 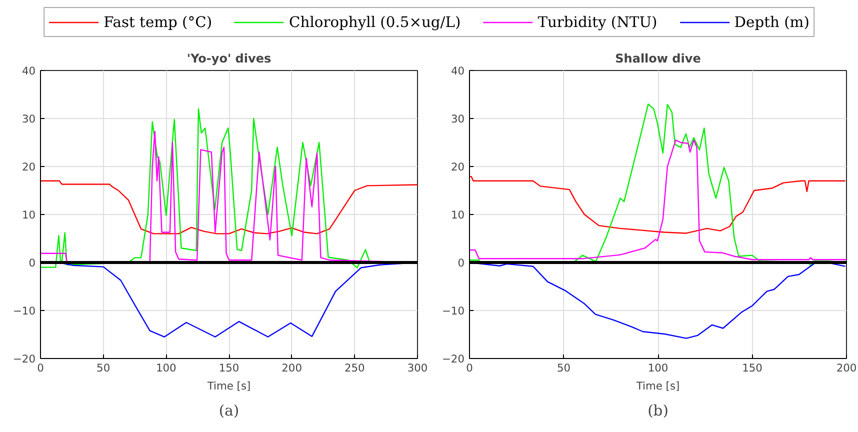 What do you see at coordinates (375, 22) in the screenshot?
I see `legend-label: Chlorophyll (0.5×ug/L)` at bounding box center [375, 22].